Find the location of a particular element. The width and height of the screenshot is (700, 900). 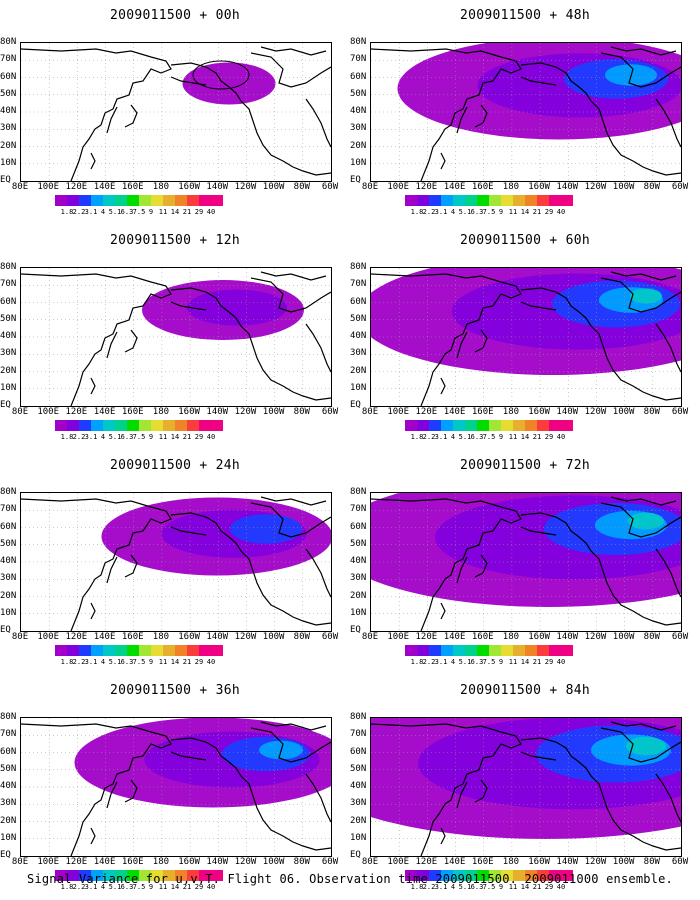

longitude-label: 120W is located at coordinates (245, 637).